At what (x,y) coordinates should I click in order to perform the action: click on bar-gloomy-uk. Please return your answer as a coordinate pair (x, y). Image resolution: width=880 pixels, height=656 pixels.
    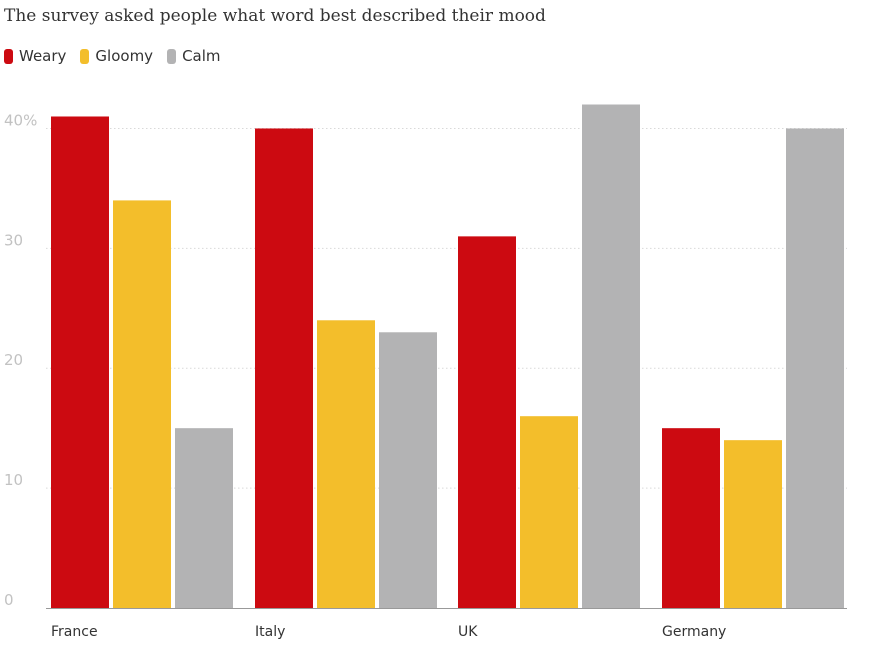
    Looking at the image, I should click on (549, 512).